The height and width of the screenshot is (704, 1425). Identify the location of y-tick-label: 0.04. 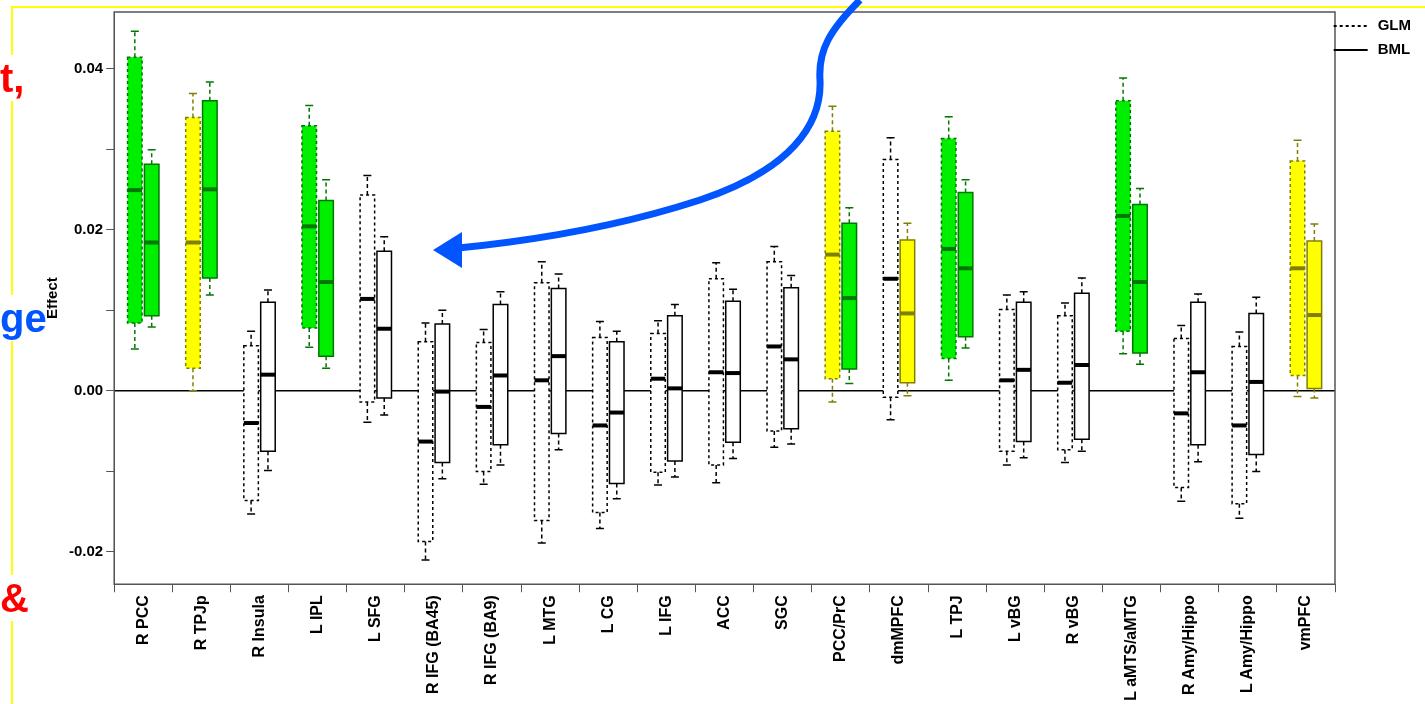
(88, 67).